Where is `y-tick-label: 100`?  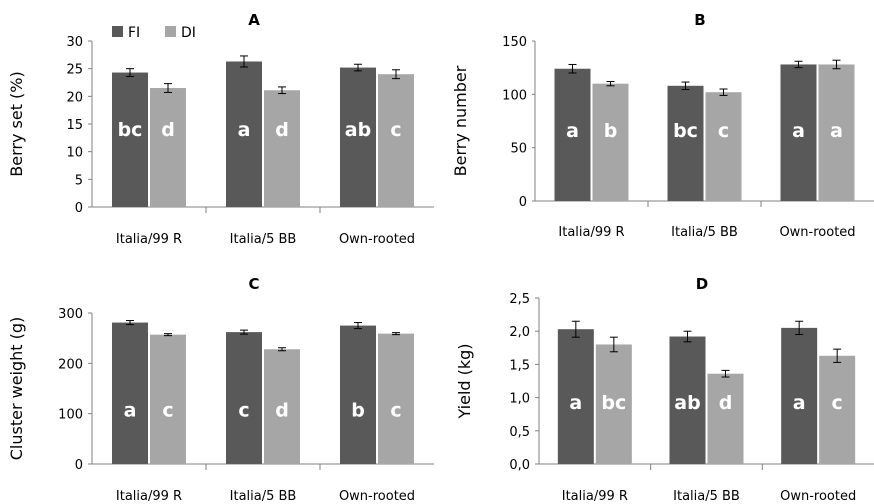 y-tick-label: 100 is located at coordinates (514, 95).